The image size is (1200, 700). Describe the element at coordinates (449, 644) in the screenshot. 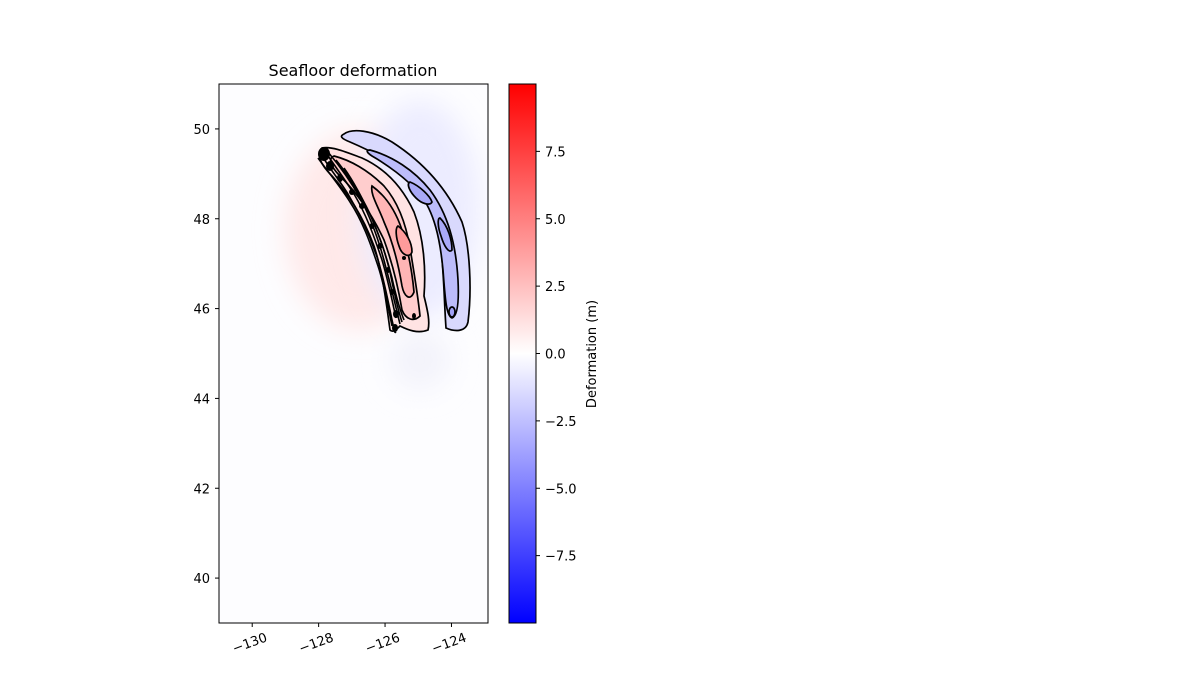

I see `x-tick-label: −124` at that location.